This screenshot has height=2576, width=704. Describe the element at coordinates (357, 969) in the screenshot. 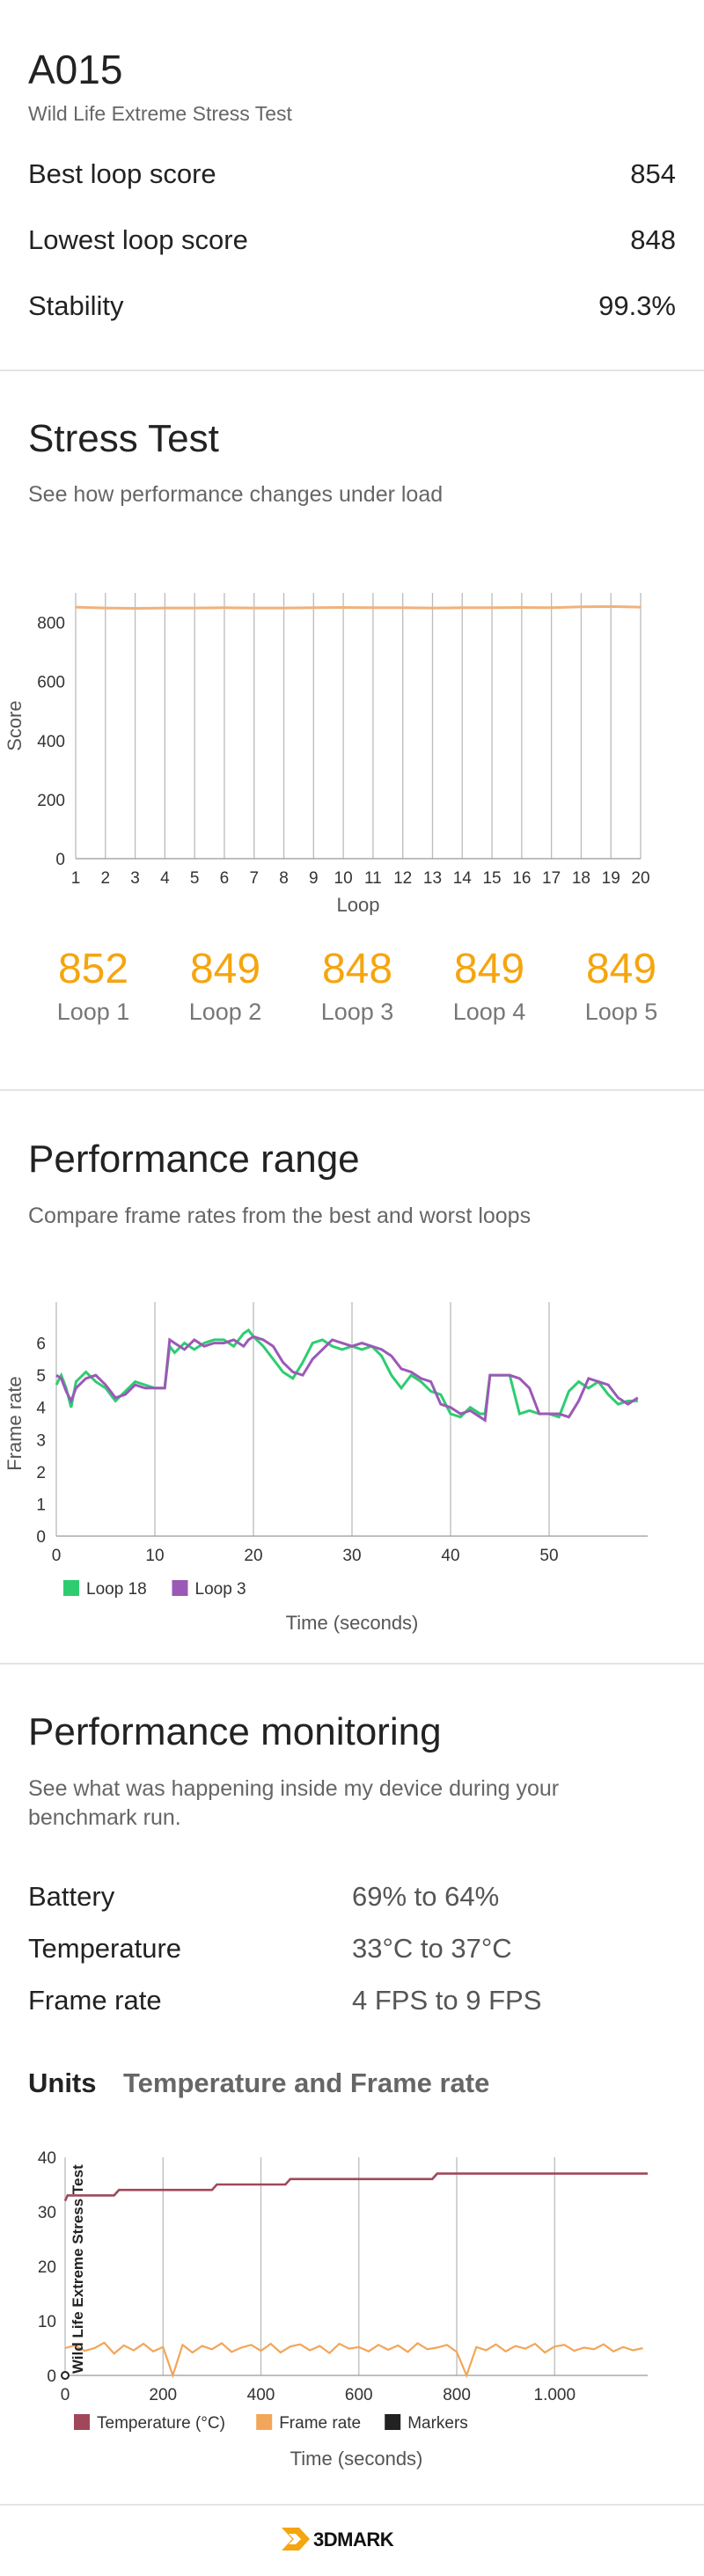

I see `loop-score-value: 848` at that location.